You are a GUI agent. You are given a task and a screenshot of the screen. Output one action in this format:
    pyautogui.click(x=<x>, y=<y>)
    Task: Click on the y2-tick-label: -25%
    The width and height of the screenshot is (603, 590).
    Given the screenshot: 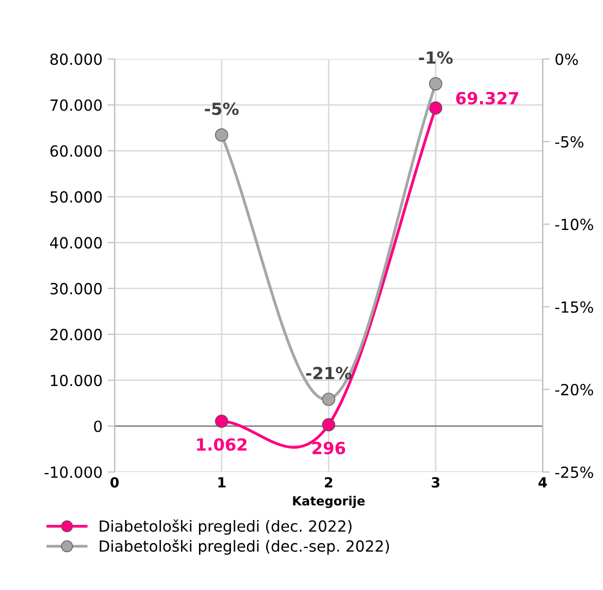 What is the action you would take?
    pyautogui.click(x=574, y=472)
    